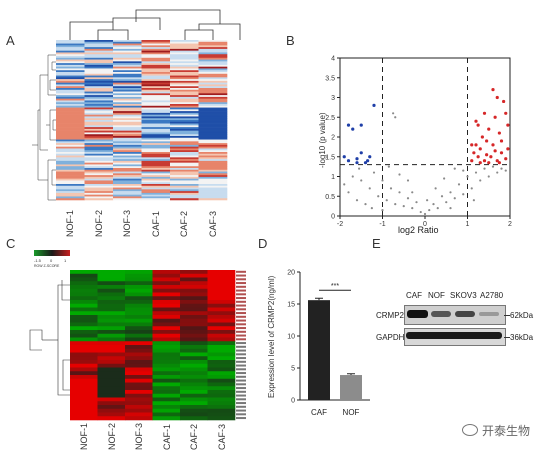  What do you see at coordinates (290, 40) in the screenshot?
I see `panel-b-label: B` at bounding box center [290, 40].